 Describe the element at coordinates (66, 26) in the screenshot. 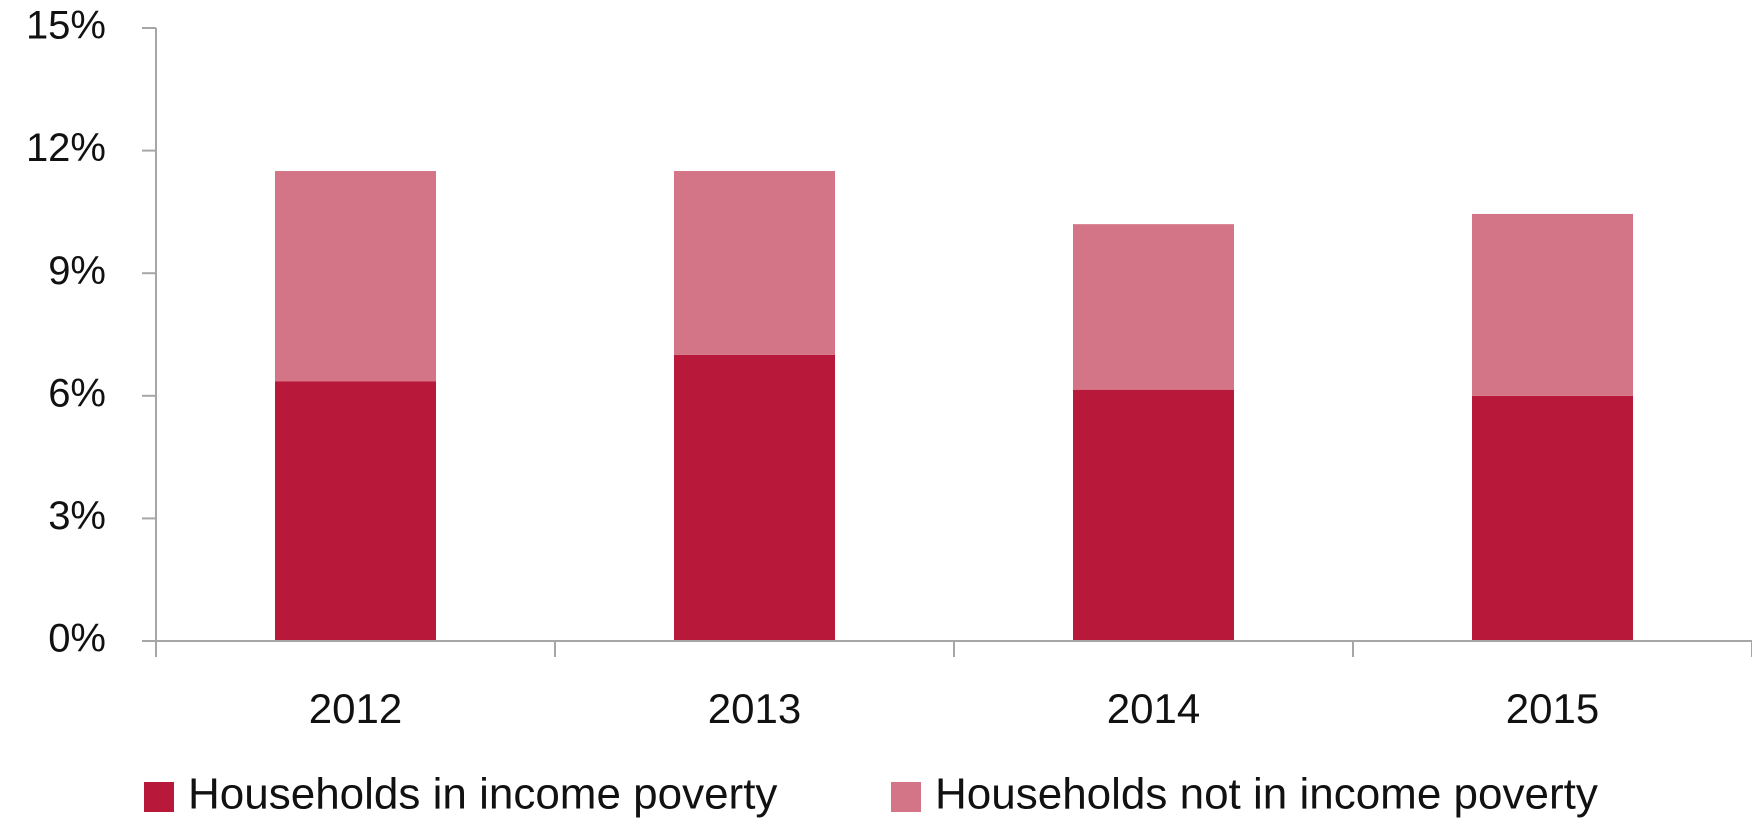

I see `y-tick-label: 15%` at that location.